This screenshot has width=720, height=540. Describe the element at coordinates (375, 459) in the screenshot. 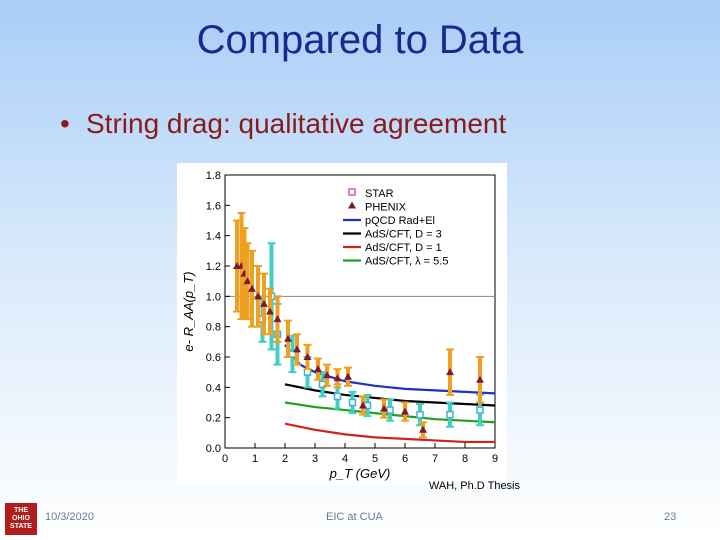

I see `x-tick-label: 5` at that location.